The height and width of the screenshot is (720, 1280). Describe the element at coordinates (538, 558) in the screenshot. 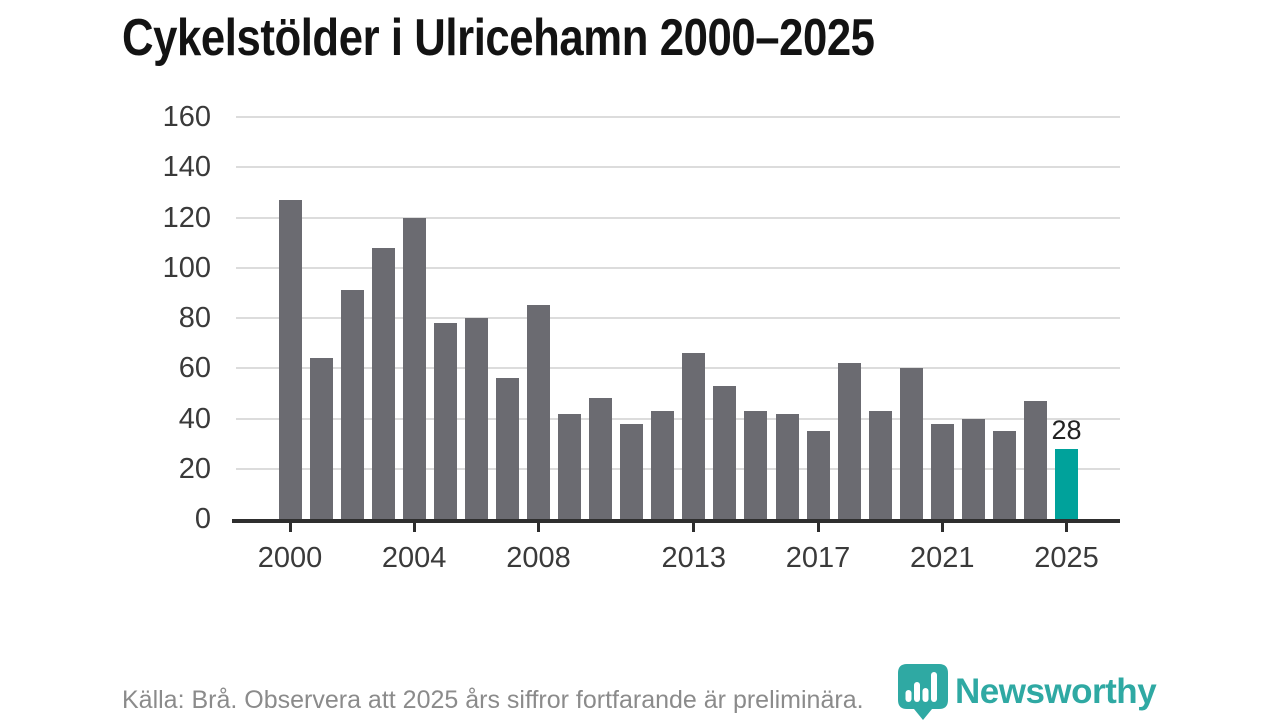

I see `x-axis-tick-label: 2008` at that location.